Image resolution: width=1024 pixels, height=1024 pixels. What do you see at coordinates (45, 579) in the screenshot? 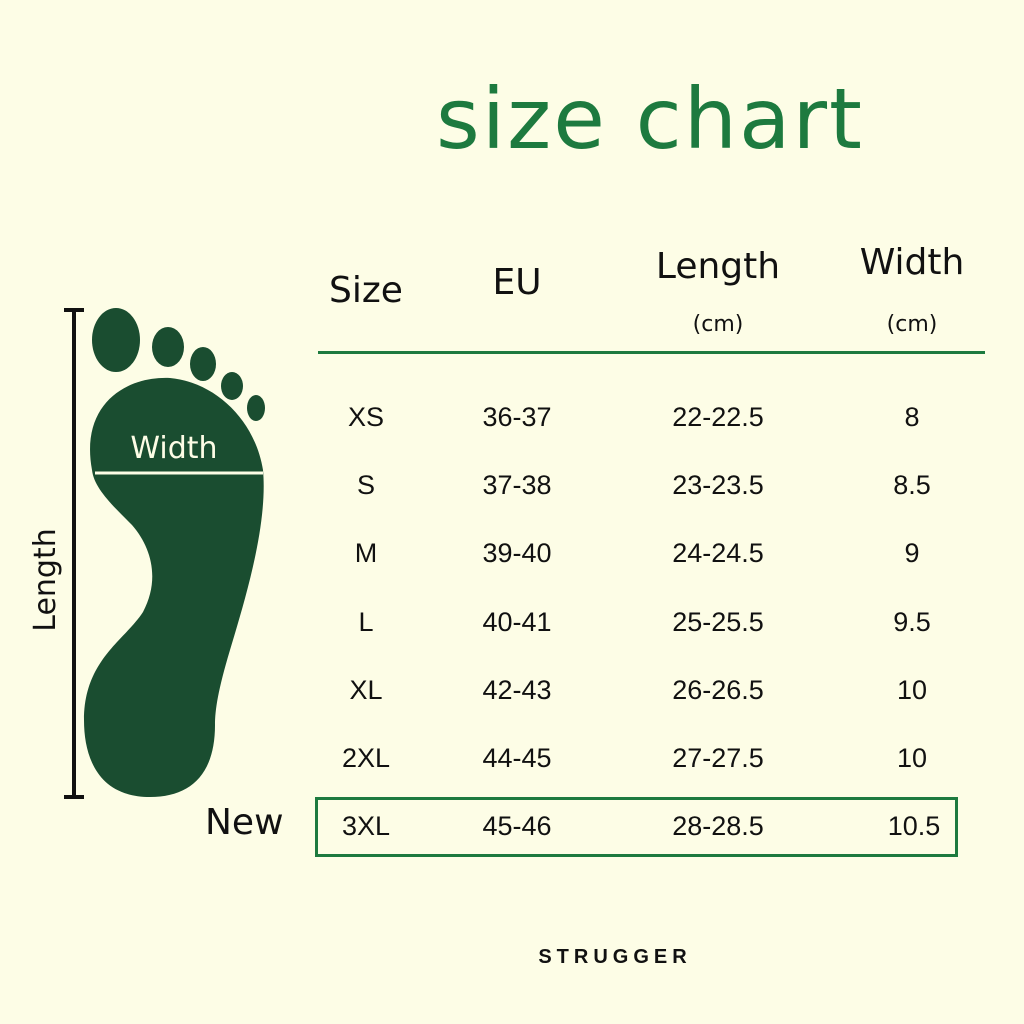
I see `length-label: Length` at bounding box center [45, 579].